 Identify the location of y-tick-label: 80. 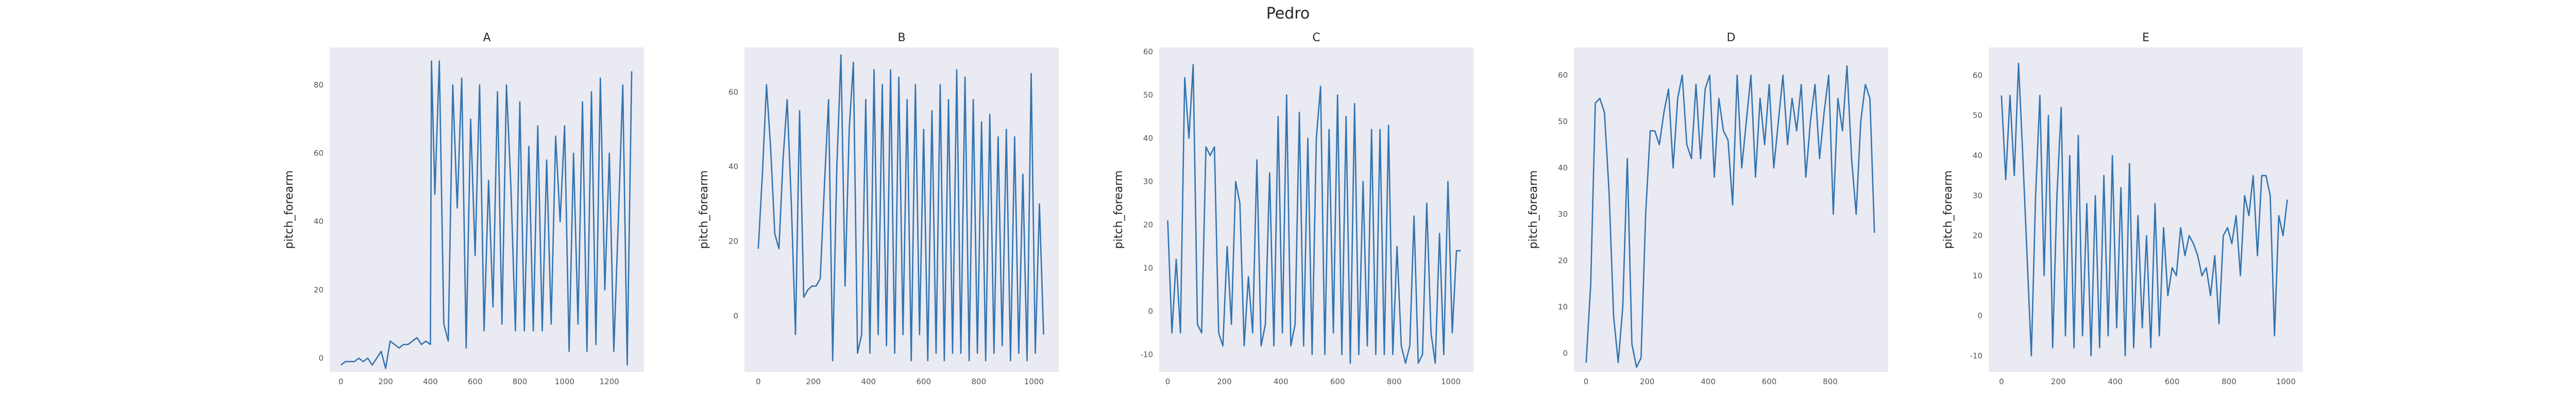
(319, 85).